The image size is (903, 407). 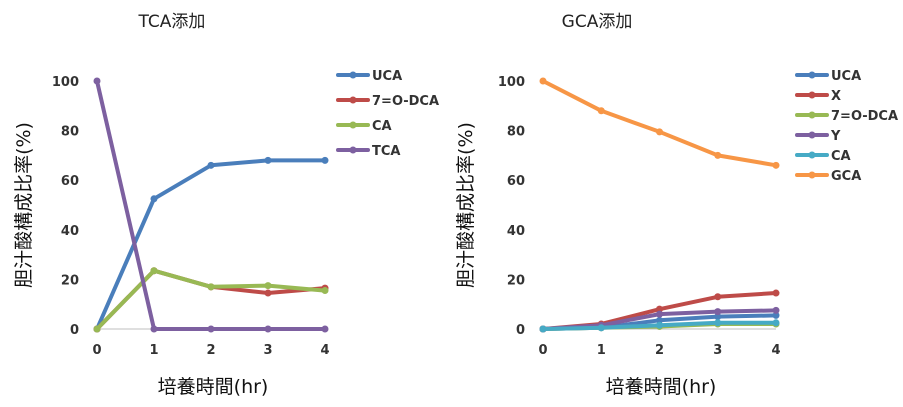 I want to click on legend-label: Y, so click(x=835, y=136).